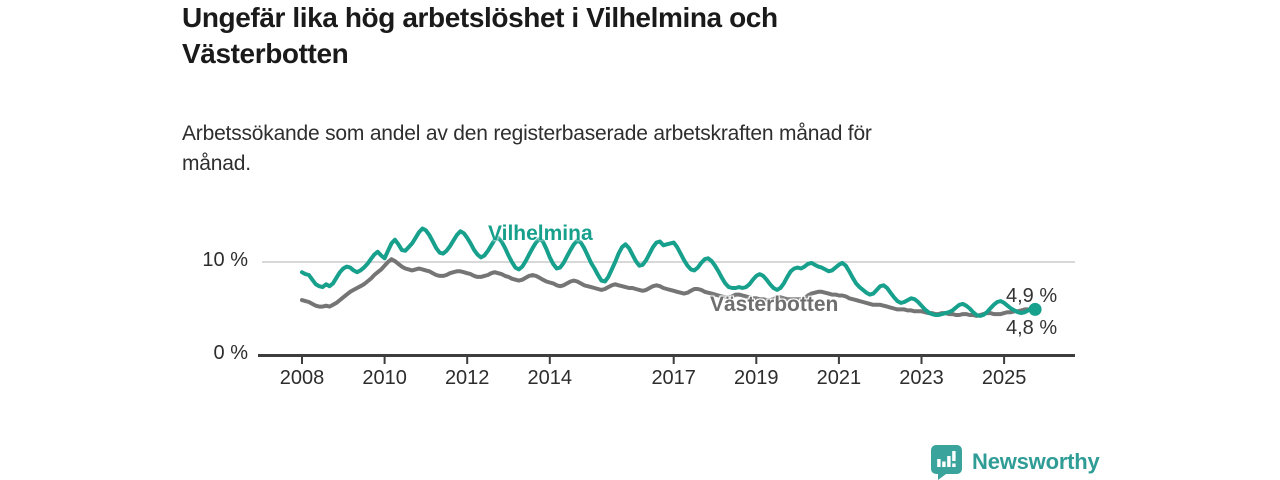  I want to click on newsworthy-logo-icon, so click(946, 462).